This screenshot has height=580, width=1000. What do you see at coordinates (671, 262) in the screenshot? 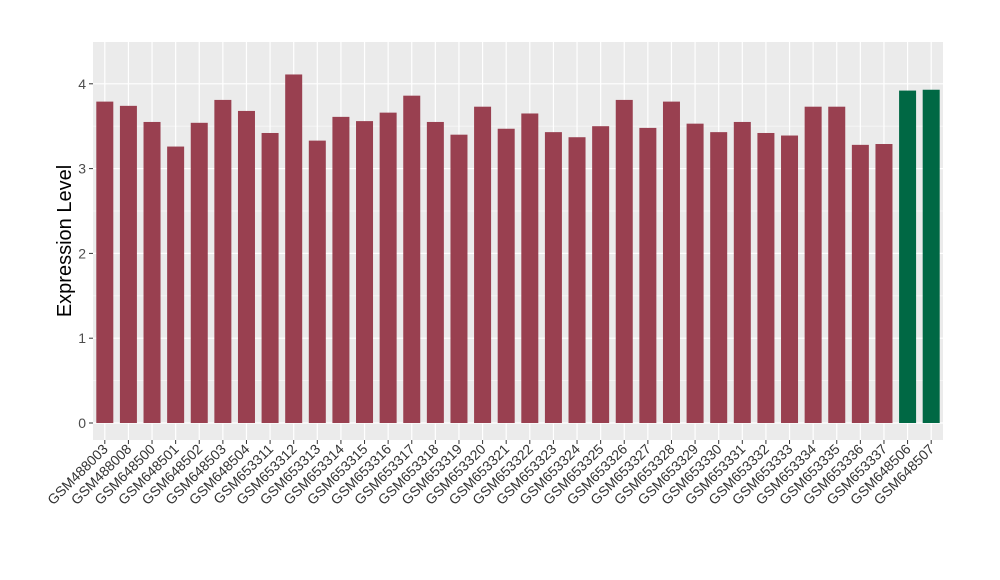
I see `bar-GSM653328` at bounding box center [671, 262].